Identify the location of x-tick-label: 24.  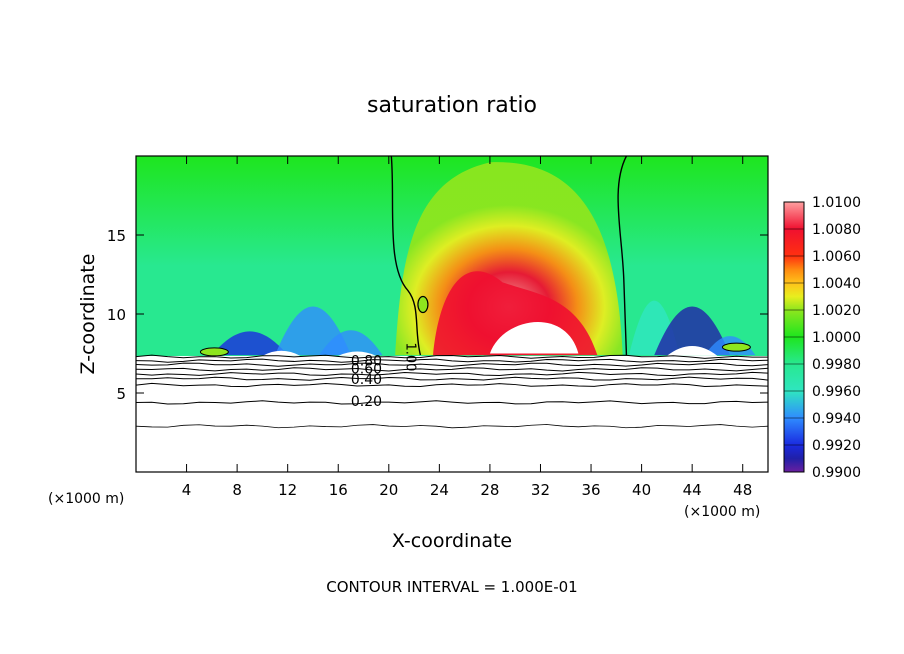
(439, 490).